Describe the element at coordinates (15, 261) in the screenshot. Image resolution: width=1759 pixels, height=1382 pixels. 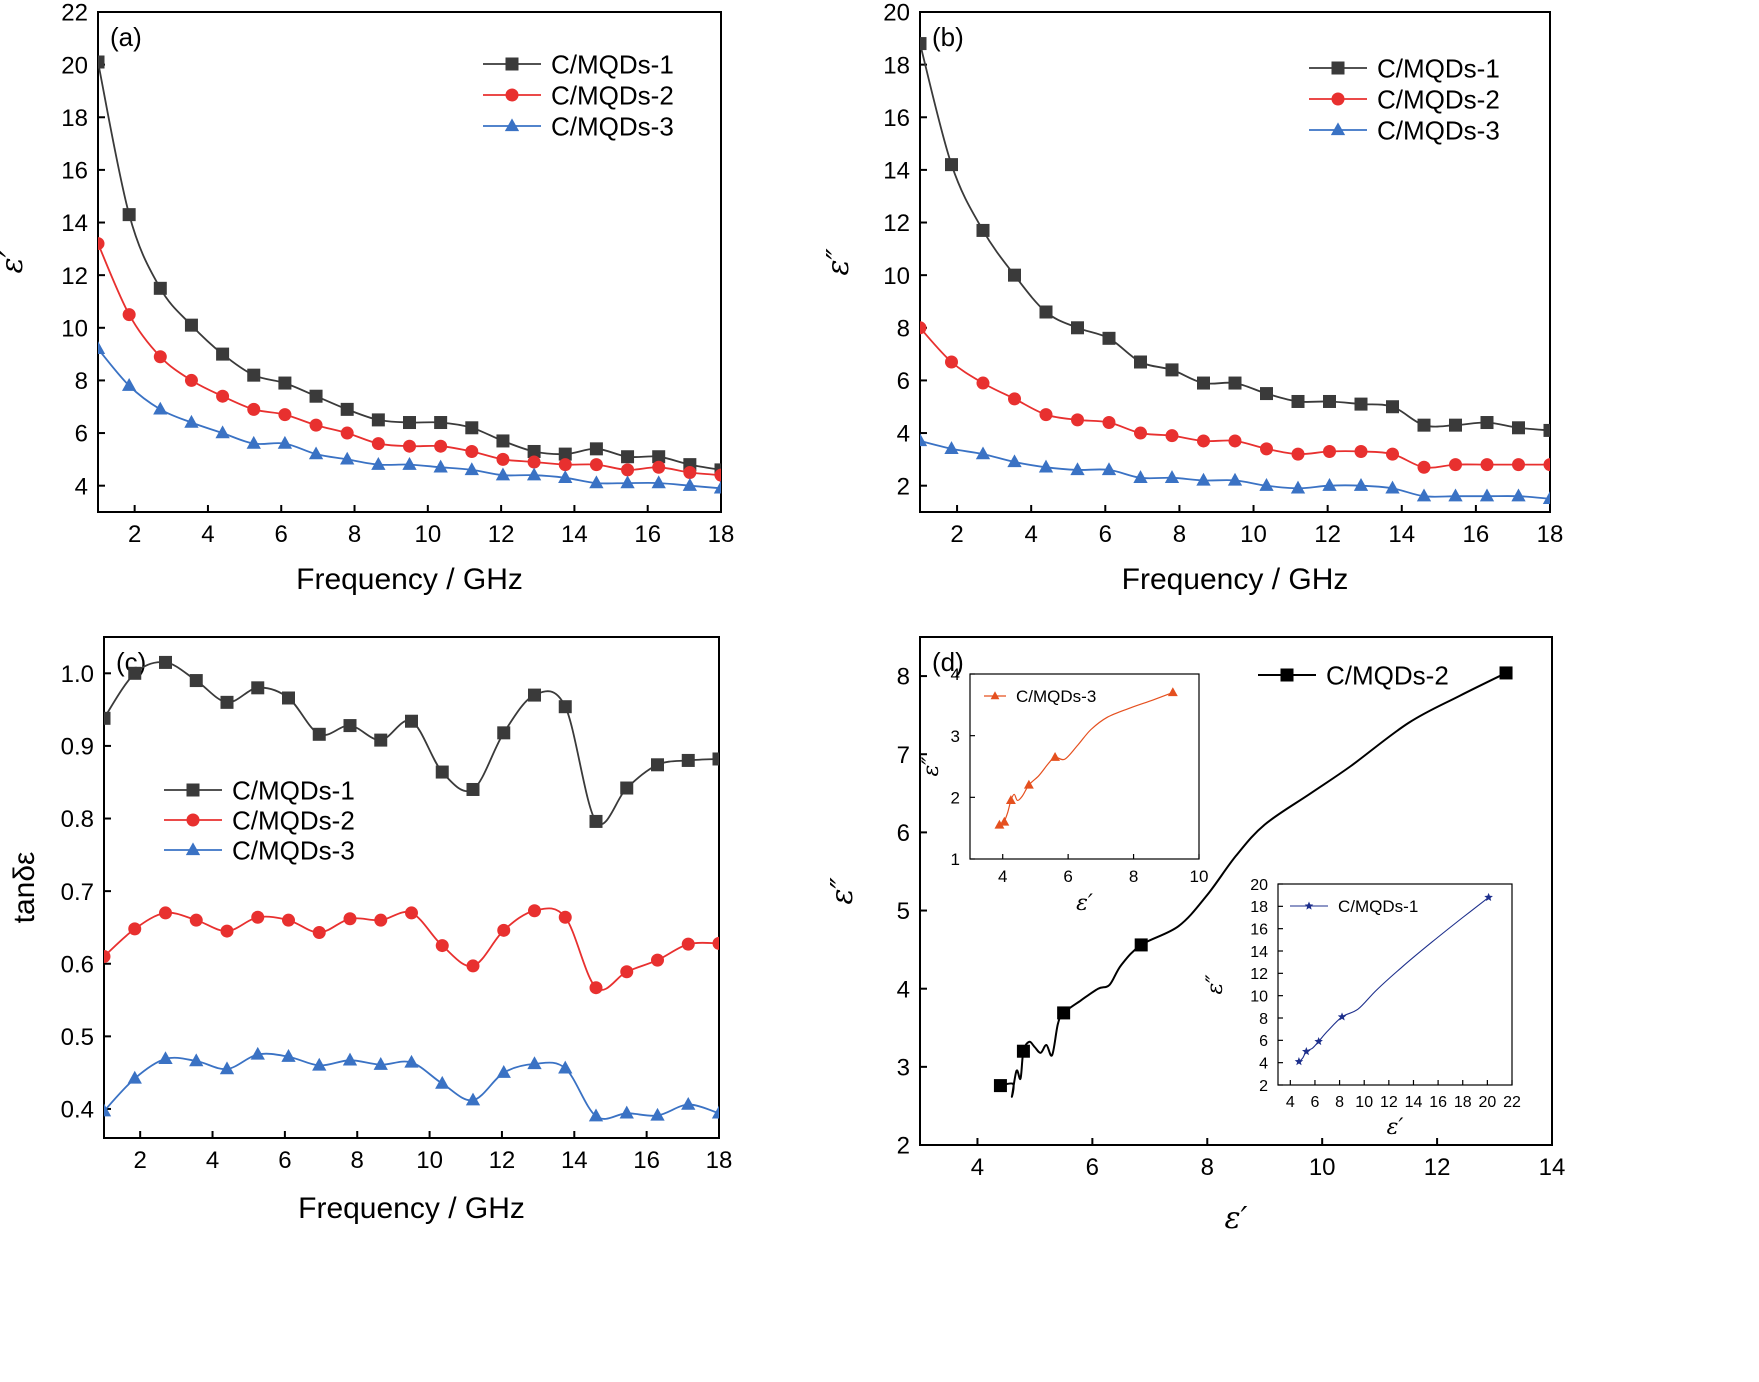
I see `y-axis-title: ε′` at that location.